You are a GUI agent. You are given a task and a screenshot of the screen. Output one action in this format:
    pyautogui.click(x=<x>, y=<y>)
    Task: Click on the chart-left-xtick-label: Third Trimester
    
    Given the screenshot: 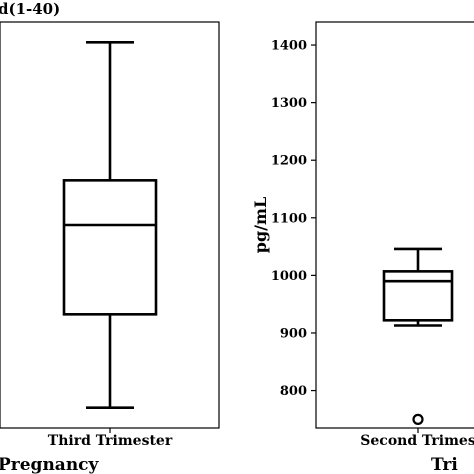 What is the action you would take?
    pyautogui.click(x=110, y=441)
    